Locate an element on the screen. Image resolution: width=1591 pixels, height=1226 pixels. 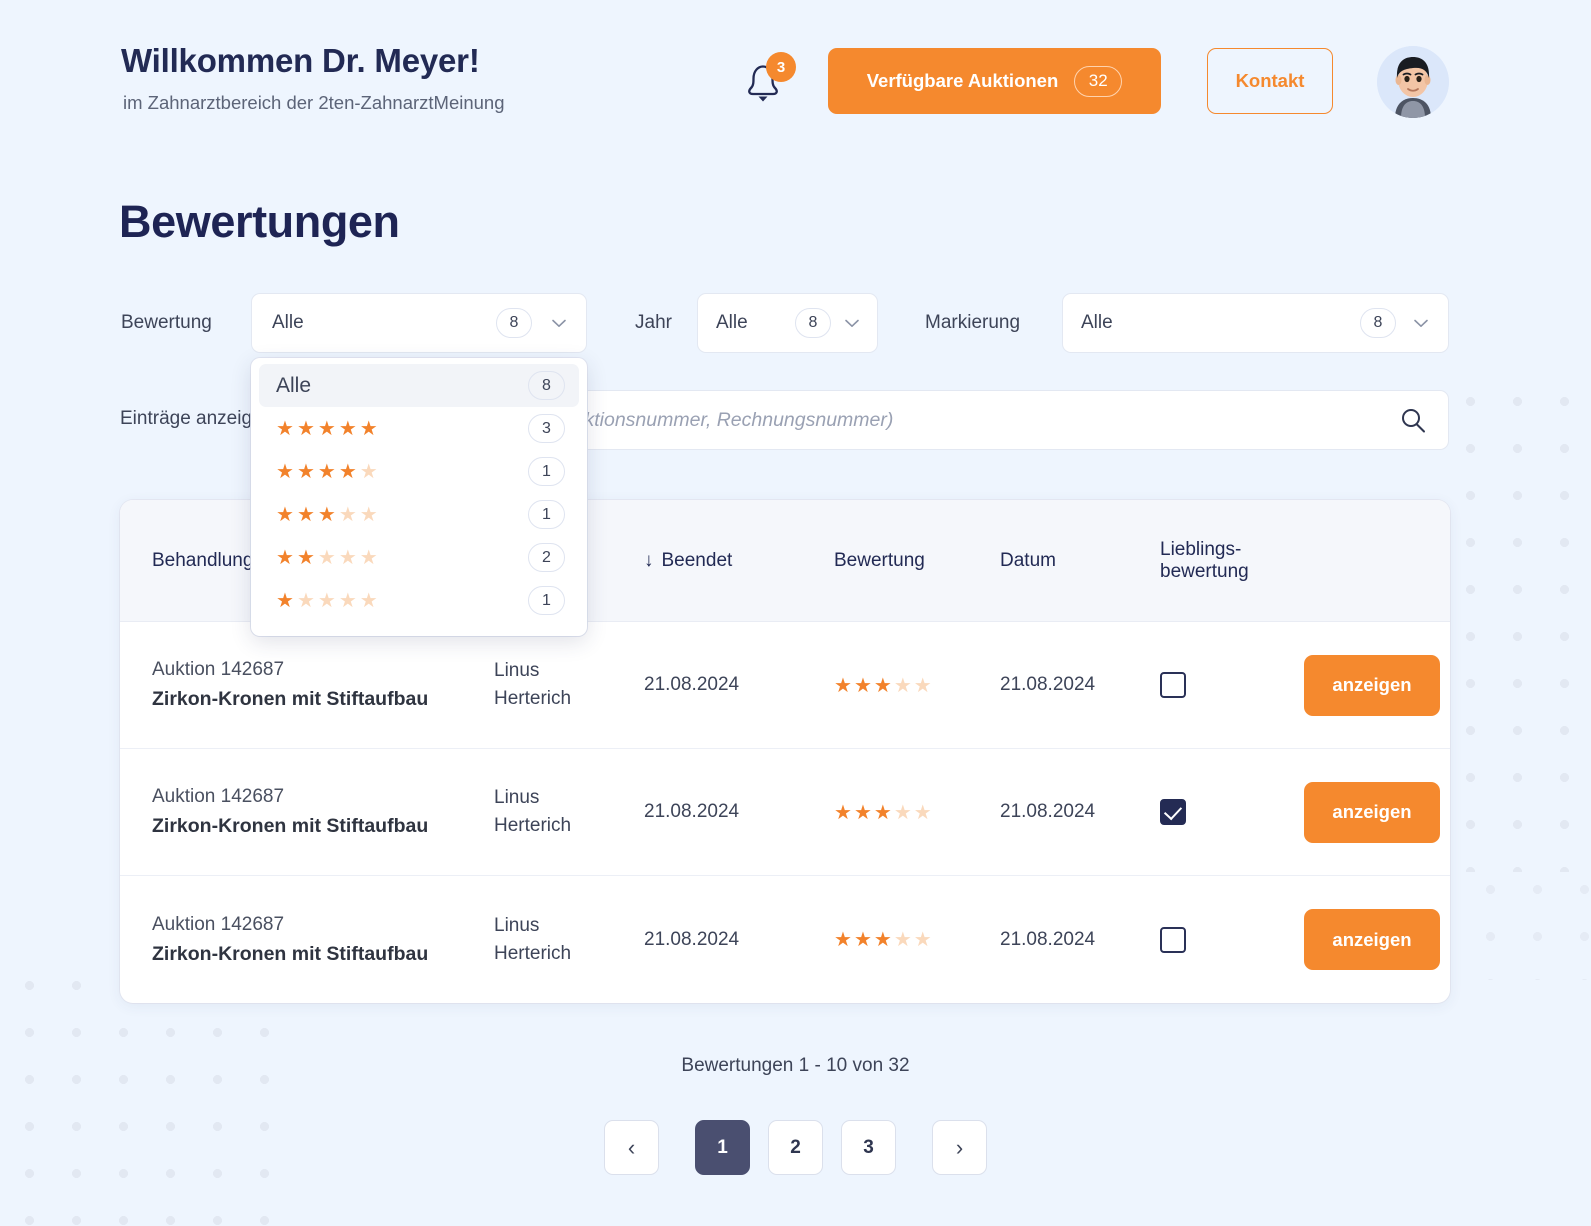
pagination-page-3: 3 is located at coordinates (868, 1147).